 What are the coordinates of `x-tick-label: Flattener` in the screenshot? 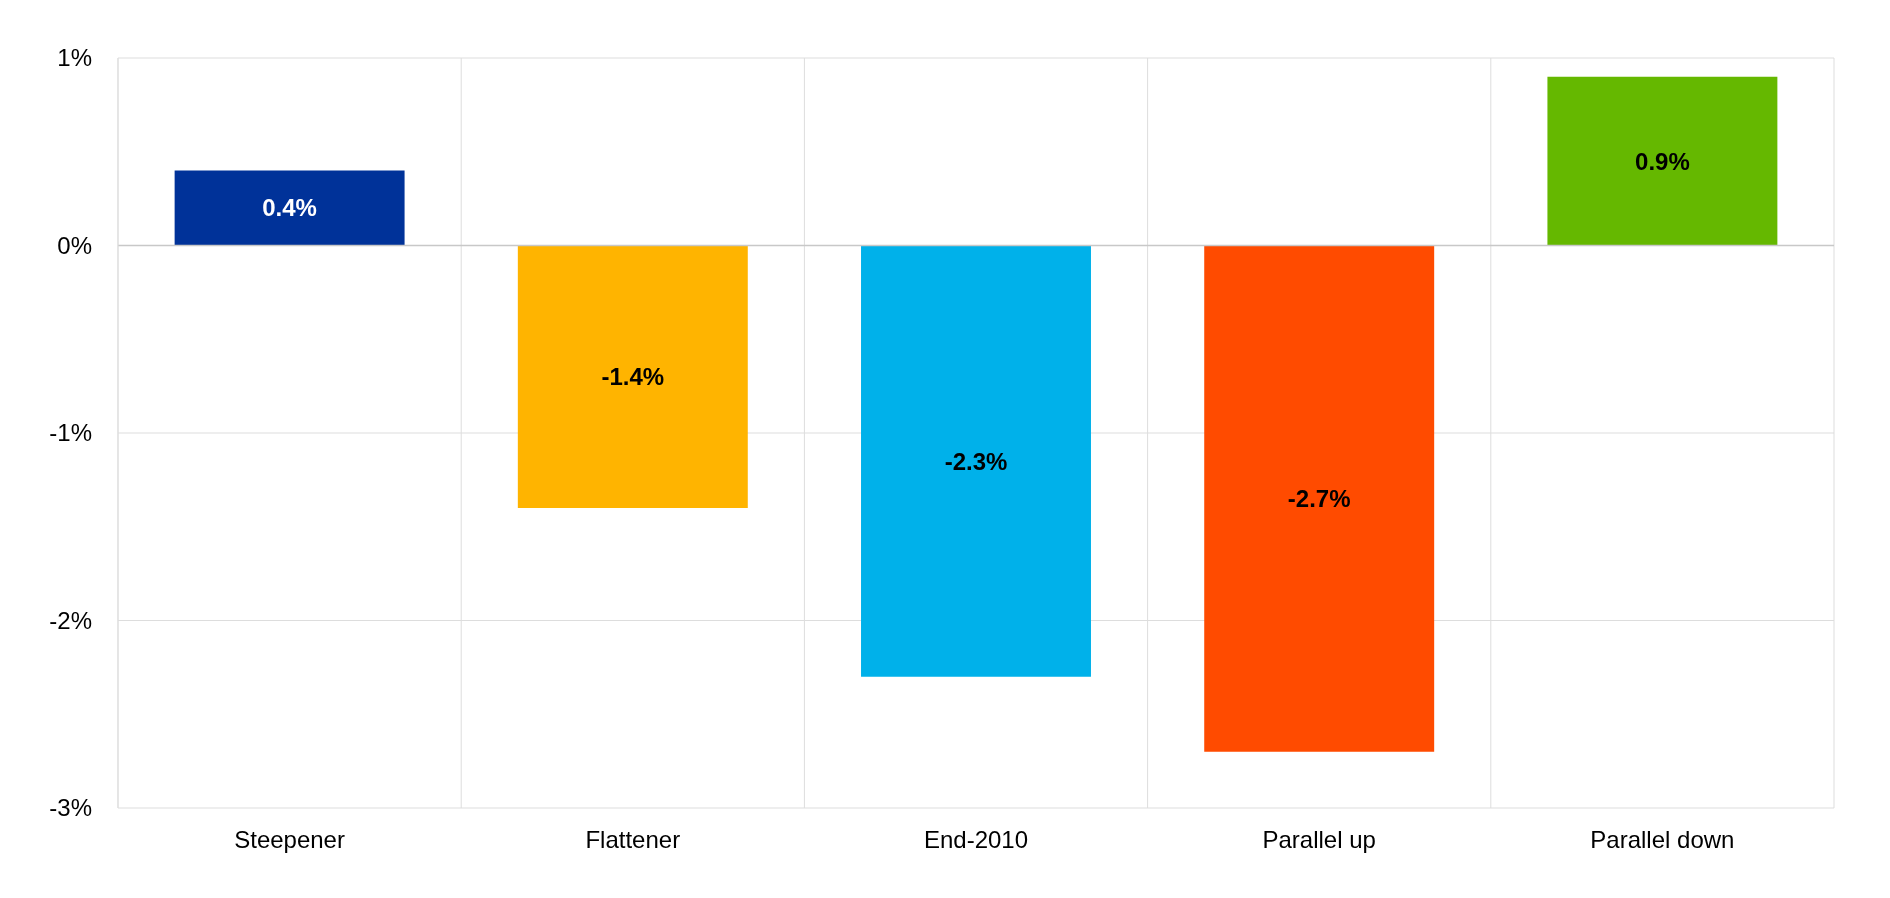 It's located at (633, 839).